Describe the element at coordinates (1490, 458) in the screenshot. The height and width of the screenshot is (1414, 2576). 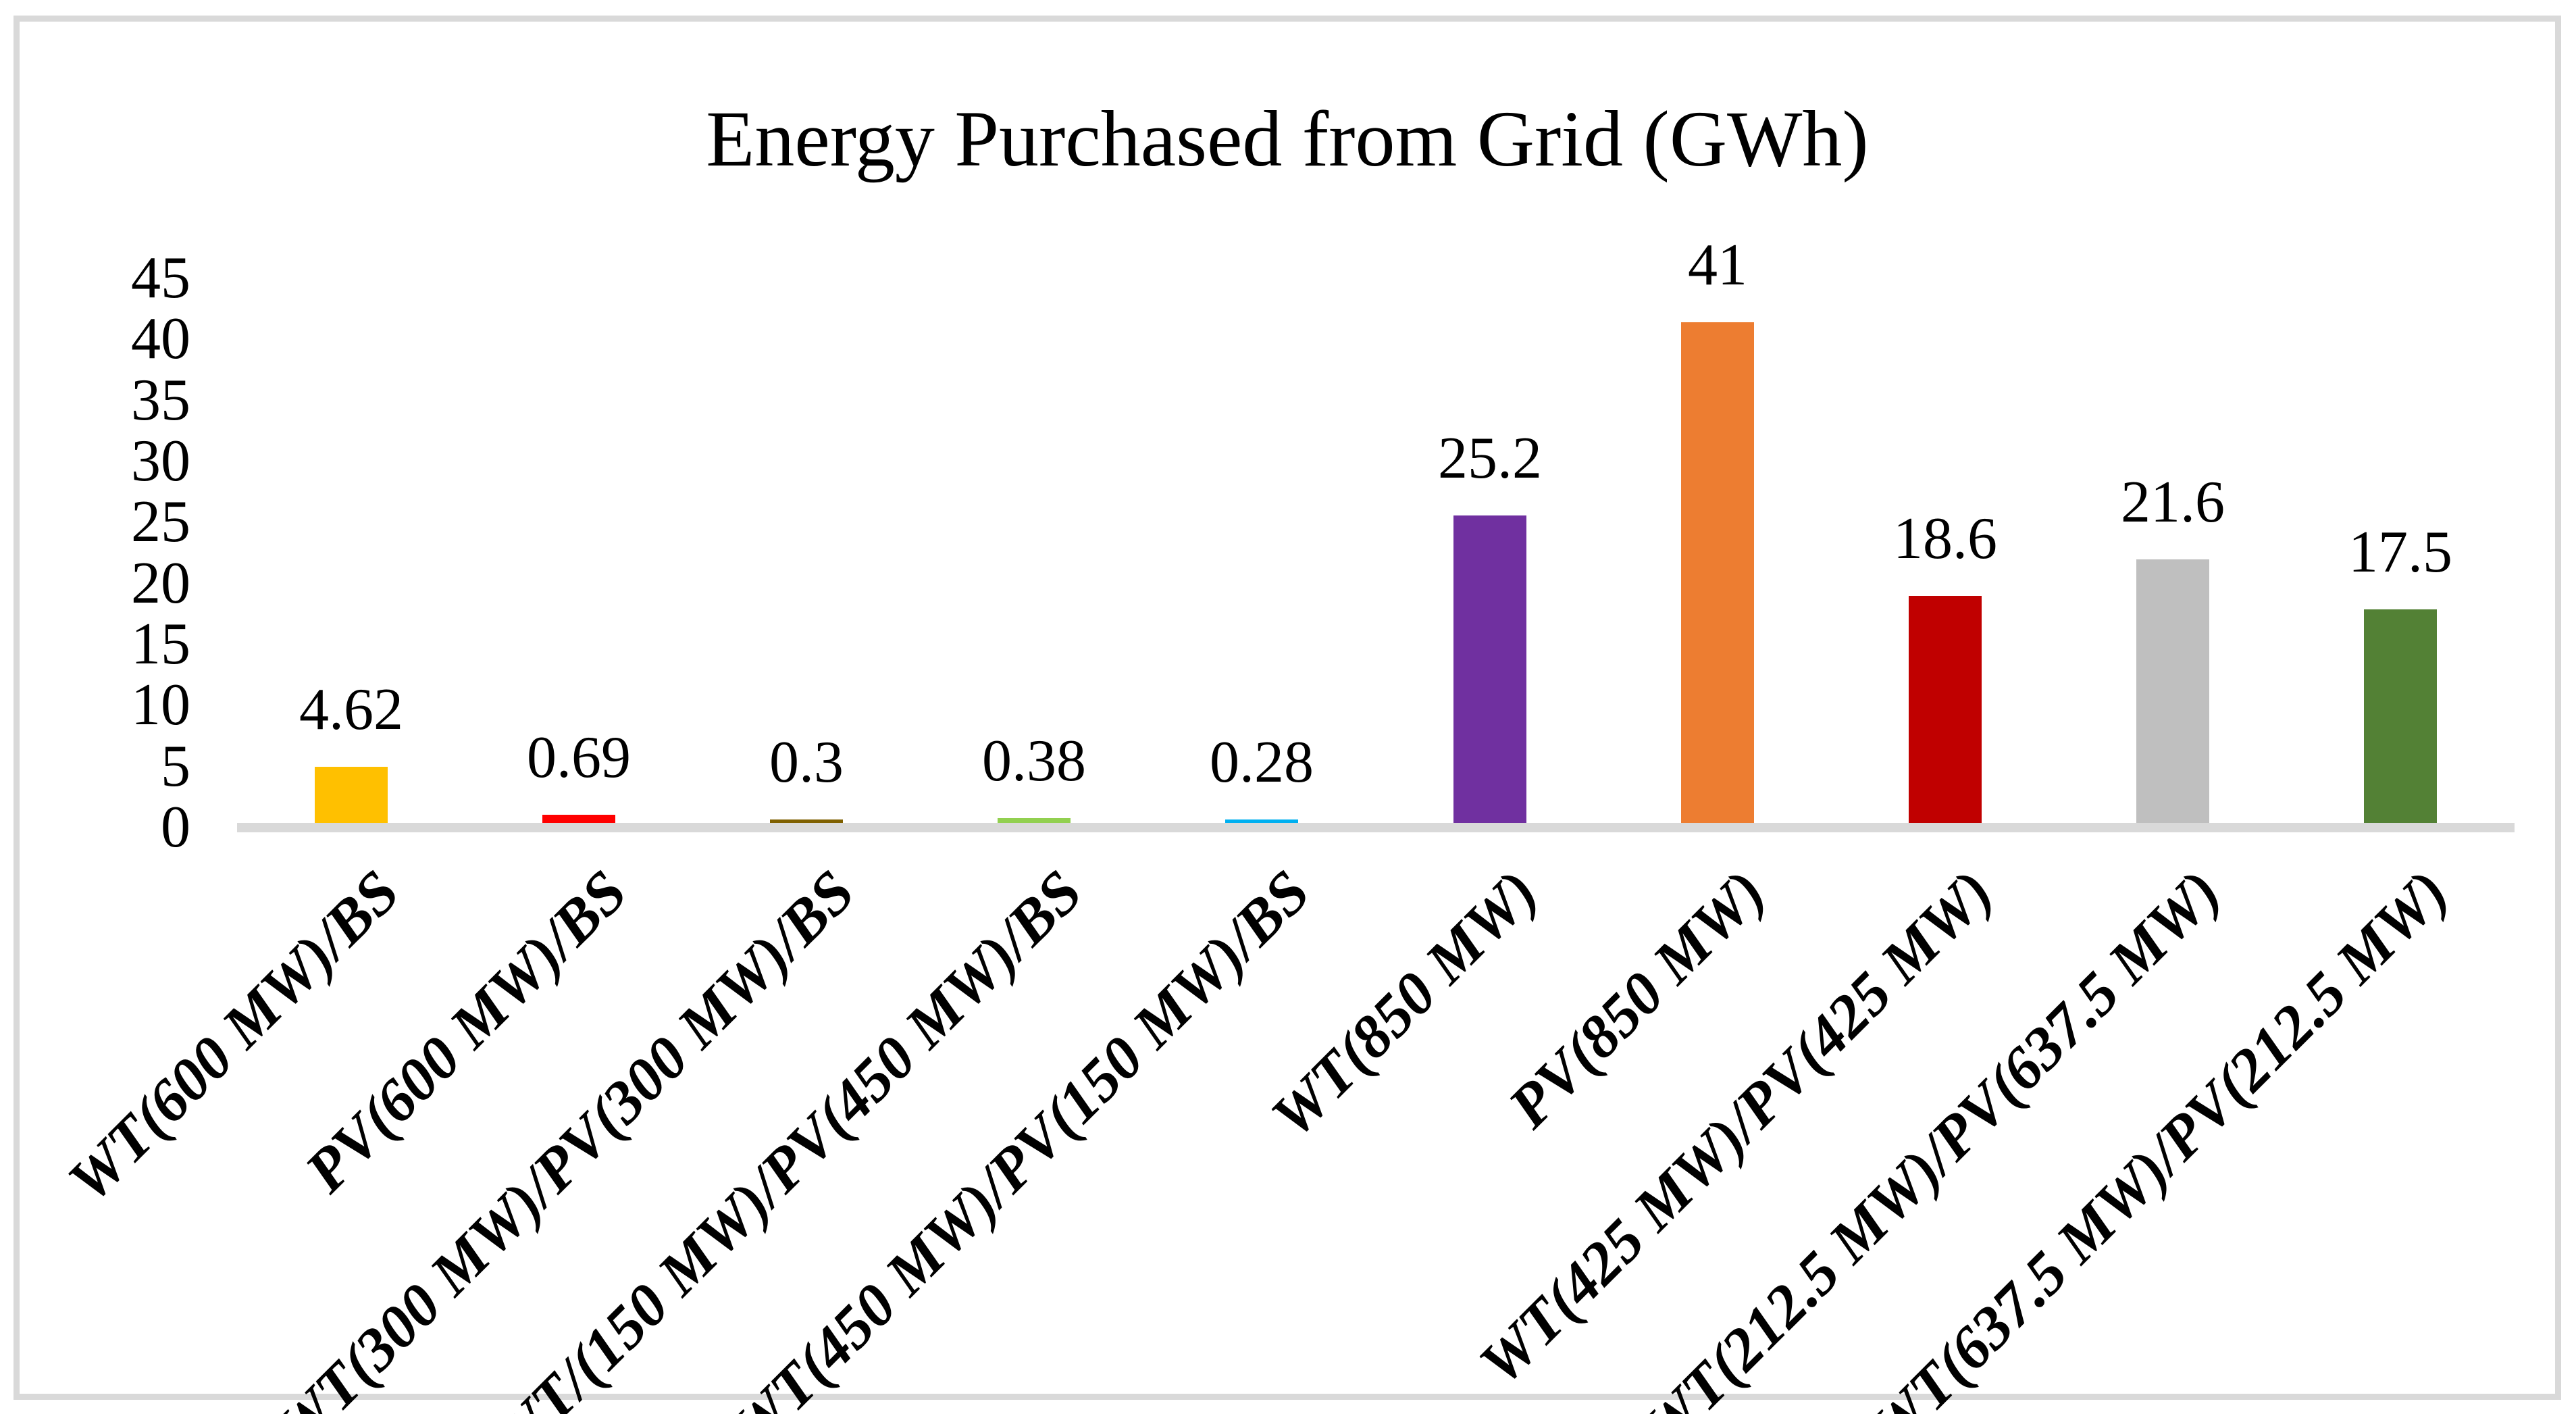
I see `bar-value-label: 25.2` at that location.